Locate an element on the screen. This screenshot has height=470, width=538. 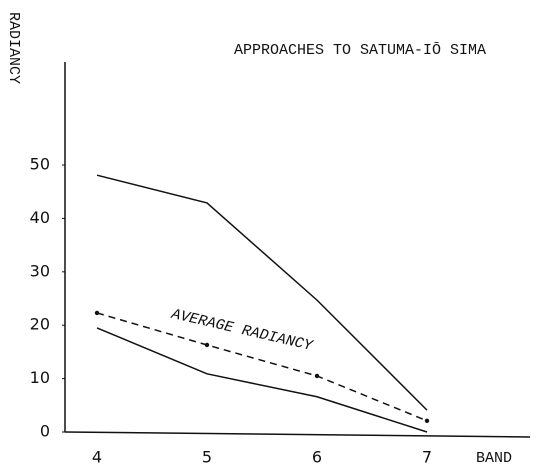
x-axis is located at coordinates (297, 434).